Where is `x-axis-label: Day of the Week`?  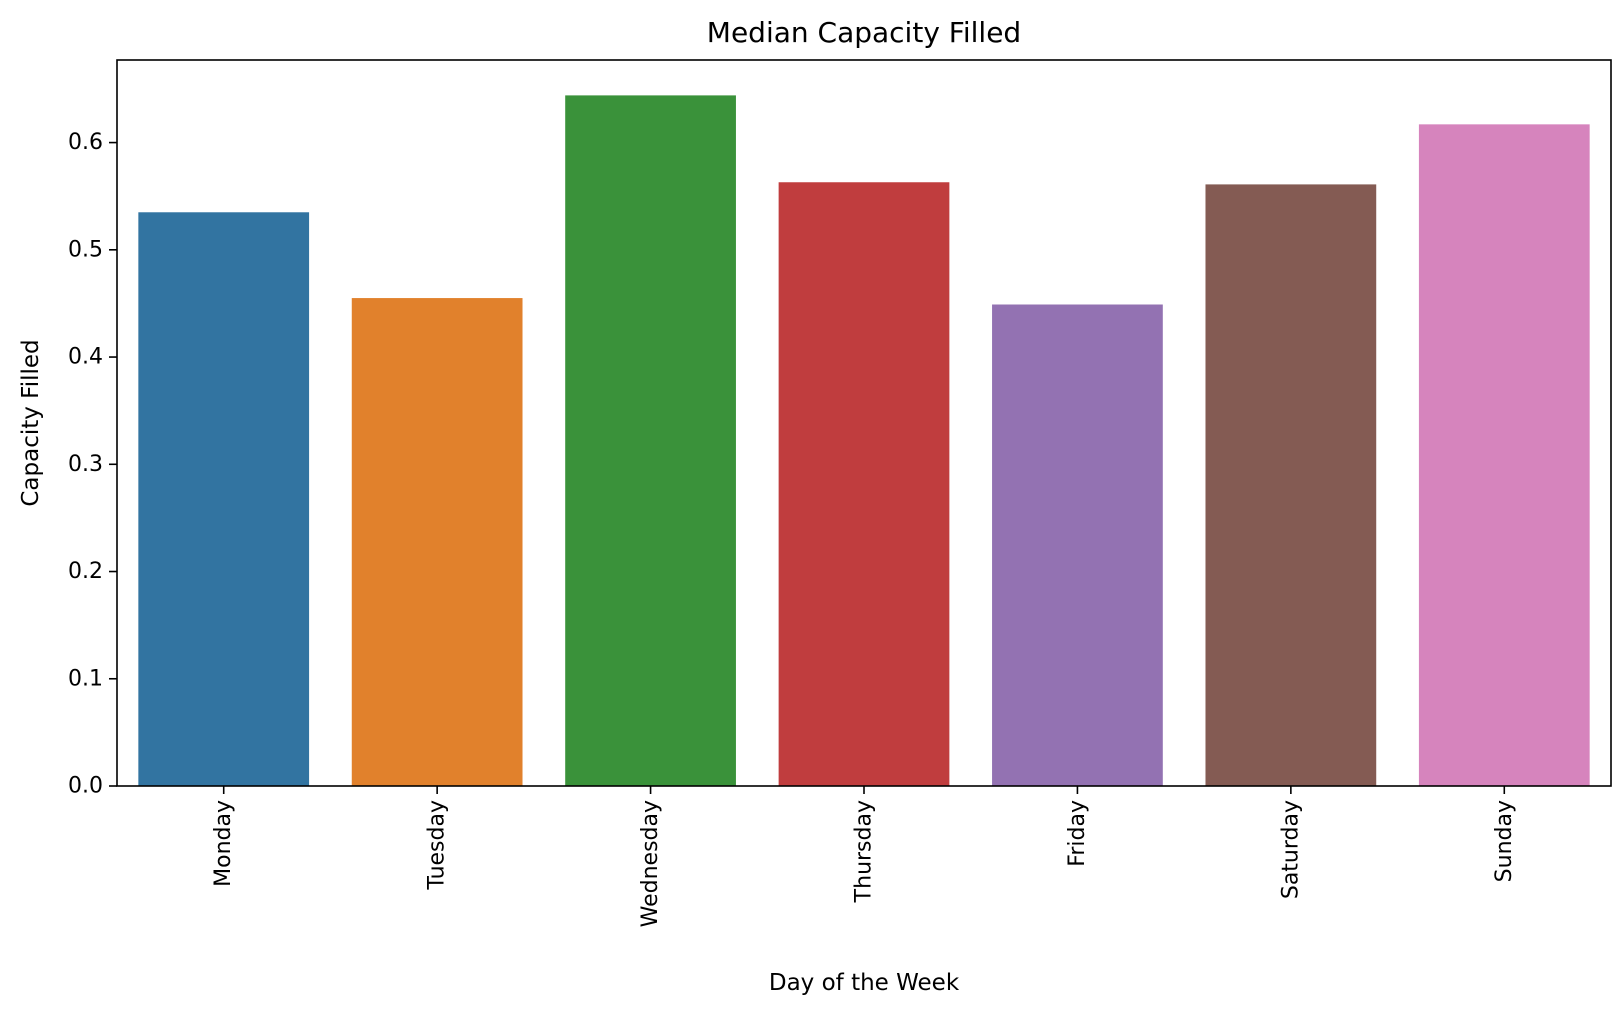
x-axis-label: Day of the Week is located at coordinates (864, 983).